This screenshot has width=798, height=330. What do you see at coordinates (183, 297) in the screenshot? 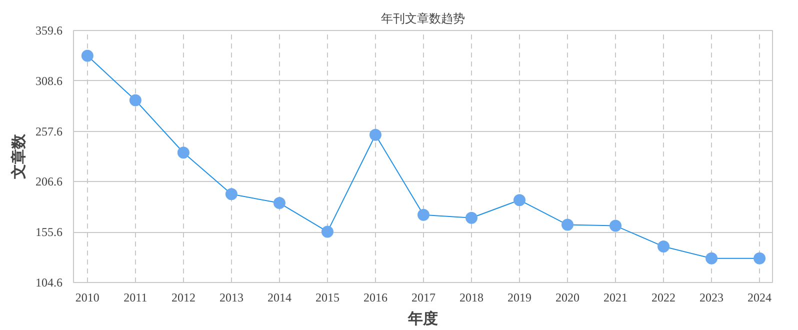
I see `x-tick-label: 2012` at bounding box center [183, 297].